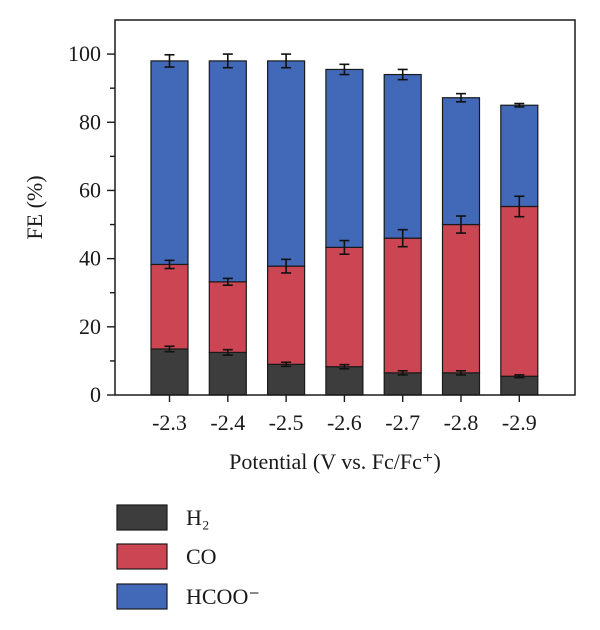  I want to click on y-tick-label: 60, so click(90, 189).